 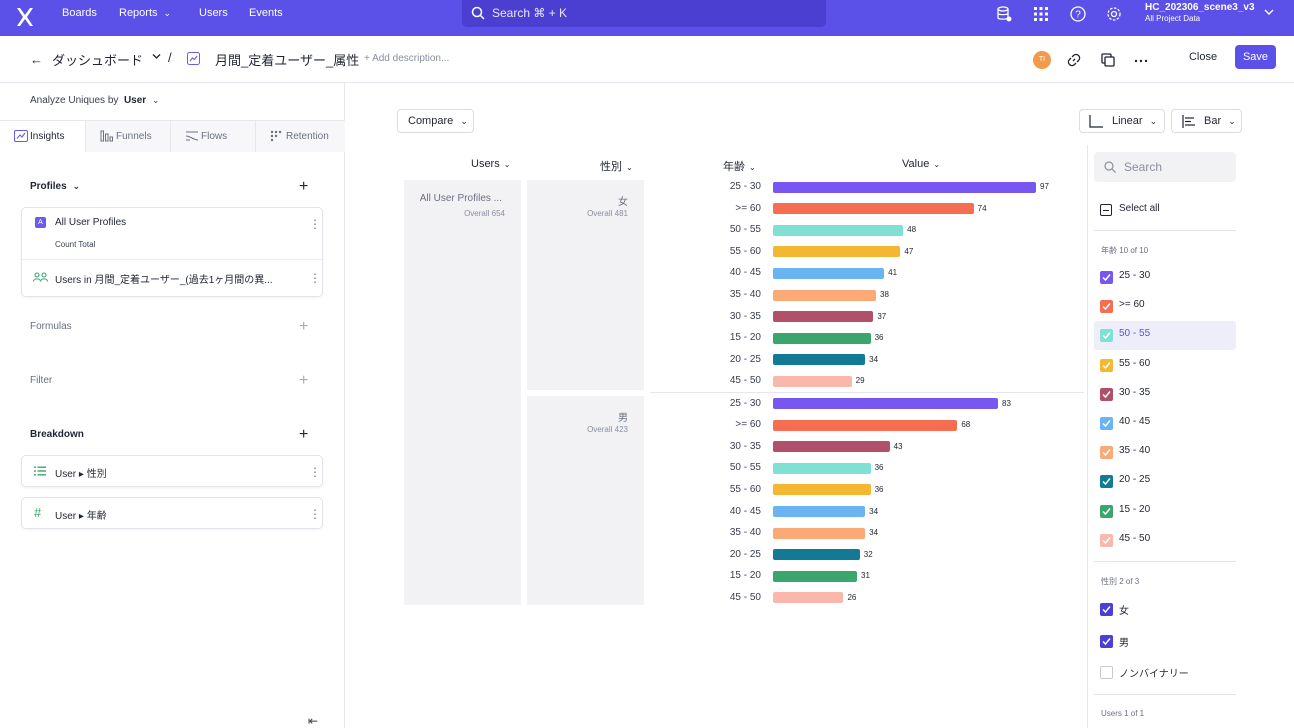 What do you see at coordinates (1165, 641) in the screenshot?
I see `legend-item: 男` at bounding box center [1165, 641].